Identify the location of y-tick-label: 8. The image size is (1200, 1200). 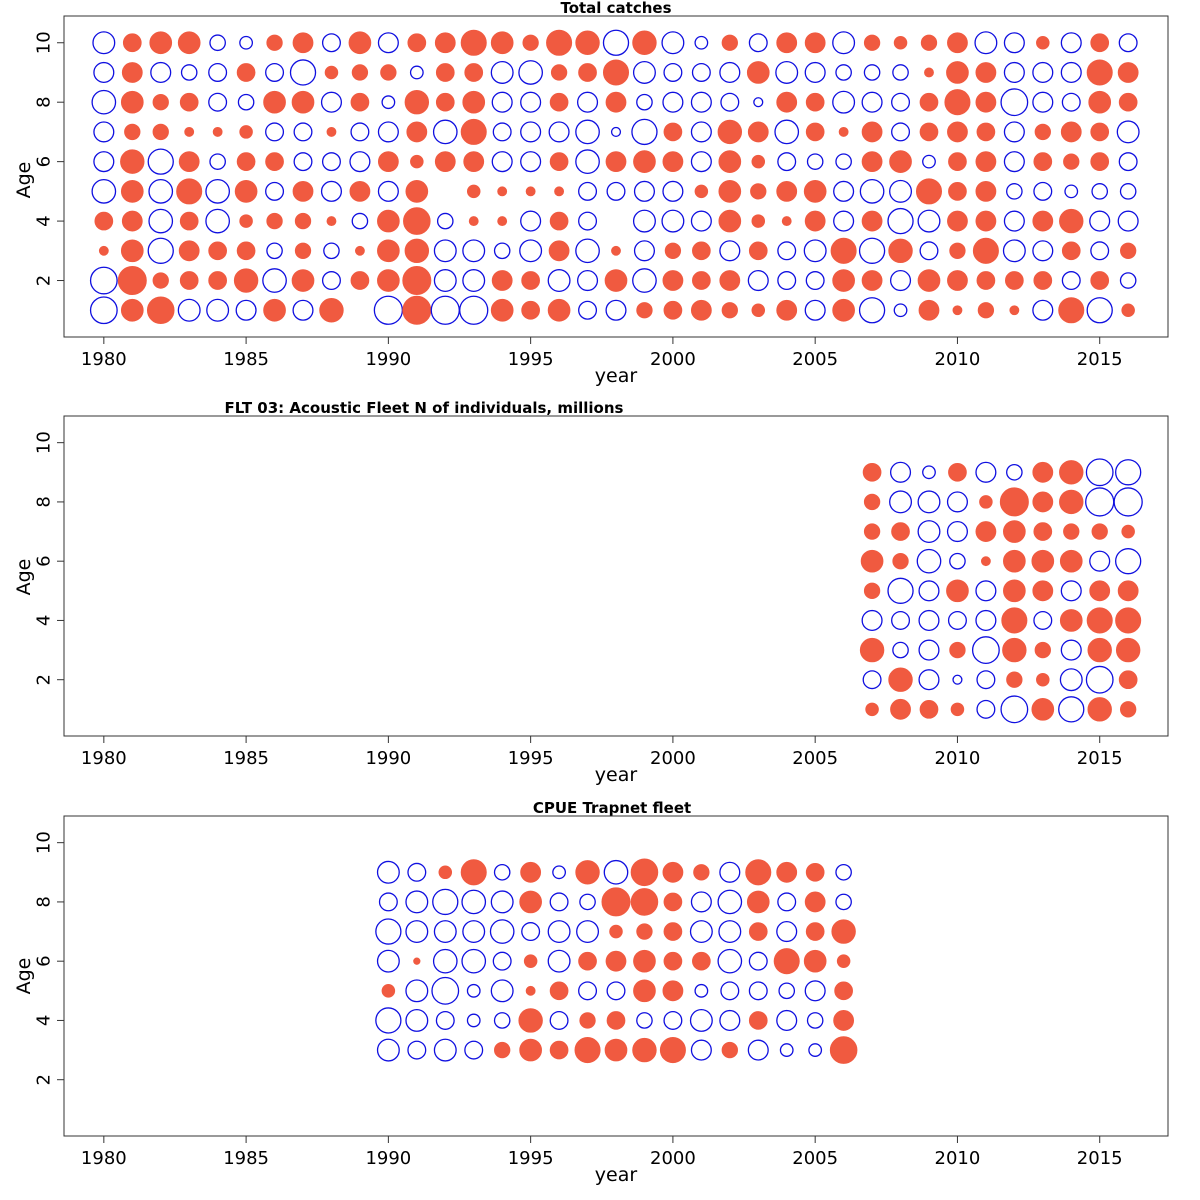
(44, 101).